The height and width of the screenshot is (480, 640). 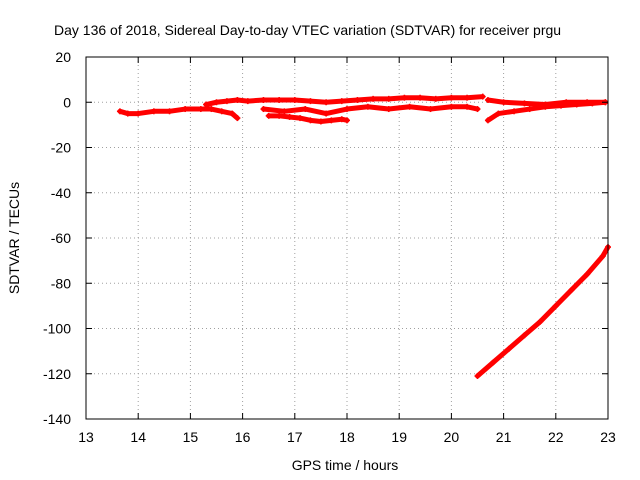 I want to click on y-axis-label: SDTVAR / TECUs, so click(x=14, y=238).